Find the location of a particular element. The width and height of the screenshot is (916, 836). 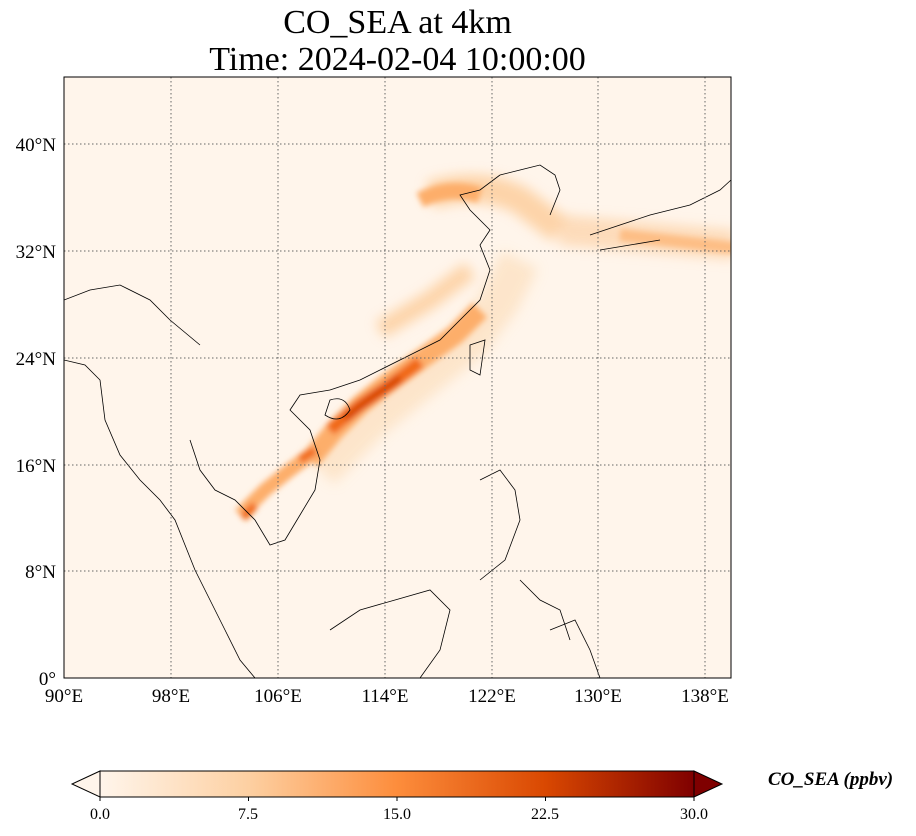

colorbar is located at coordinates (397, 785).